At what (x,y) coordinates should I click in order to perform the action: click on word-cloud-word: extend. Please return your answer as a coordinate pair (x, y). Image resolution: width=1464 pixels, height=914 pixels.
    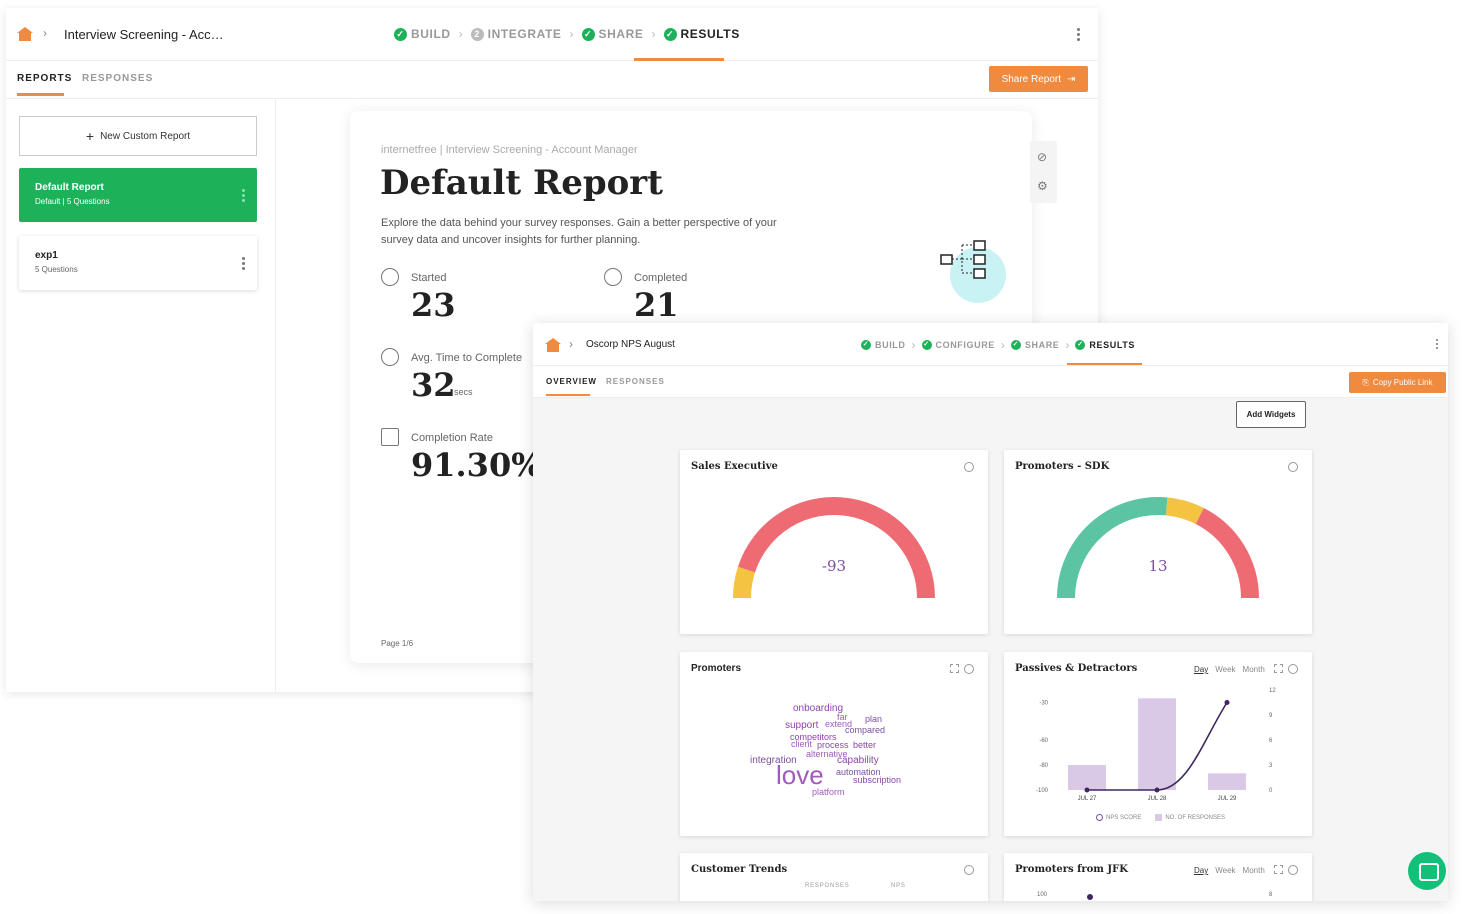
    Looking at the image, I should click on (839, 724).